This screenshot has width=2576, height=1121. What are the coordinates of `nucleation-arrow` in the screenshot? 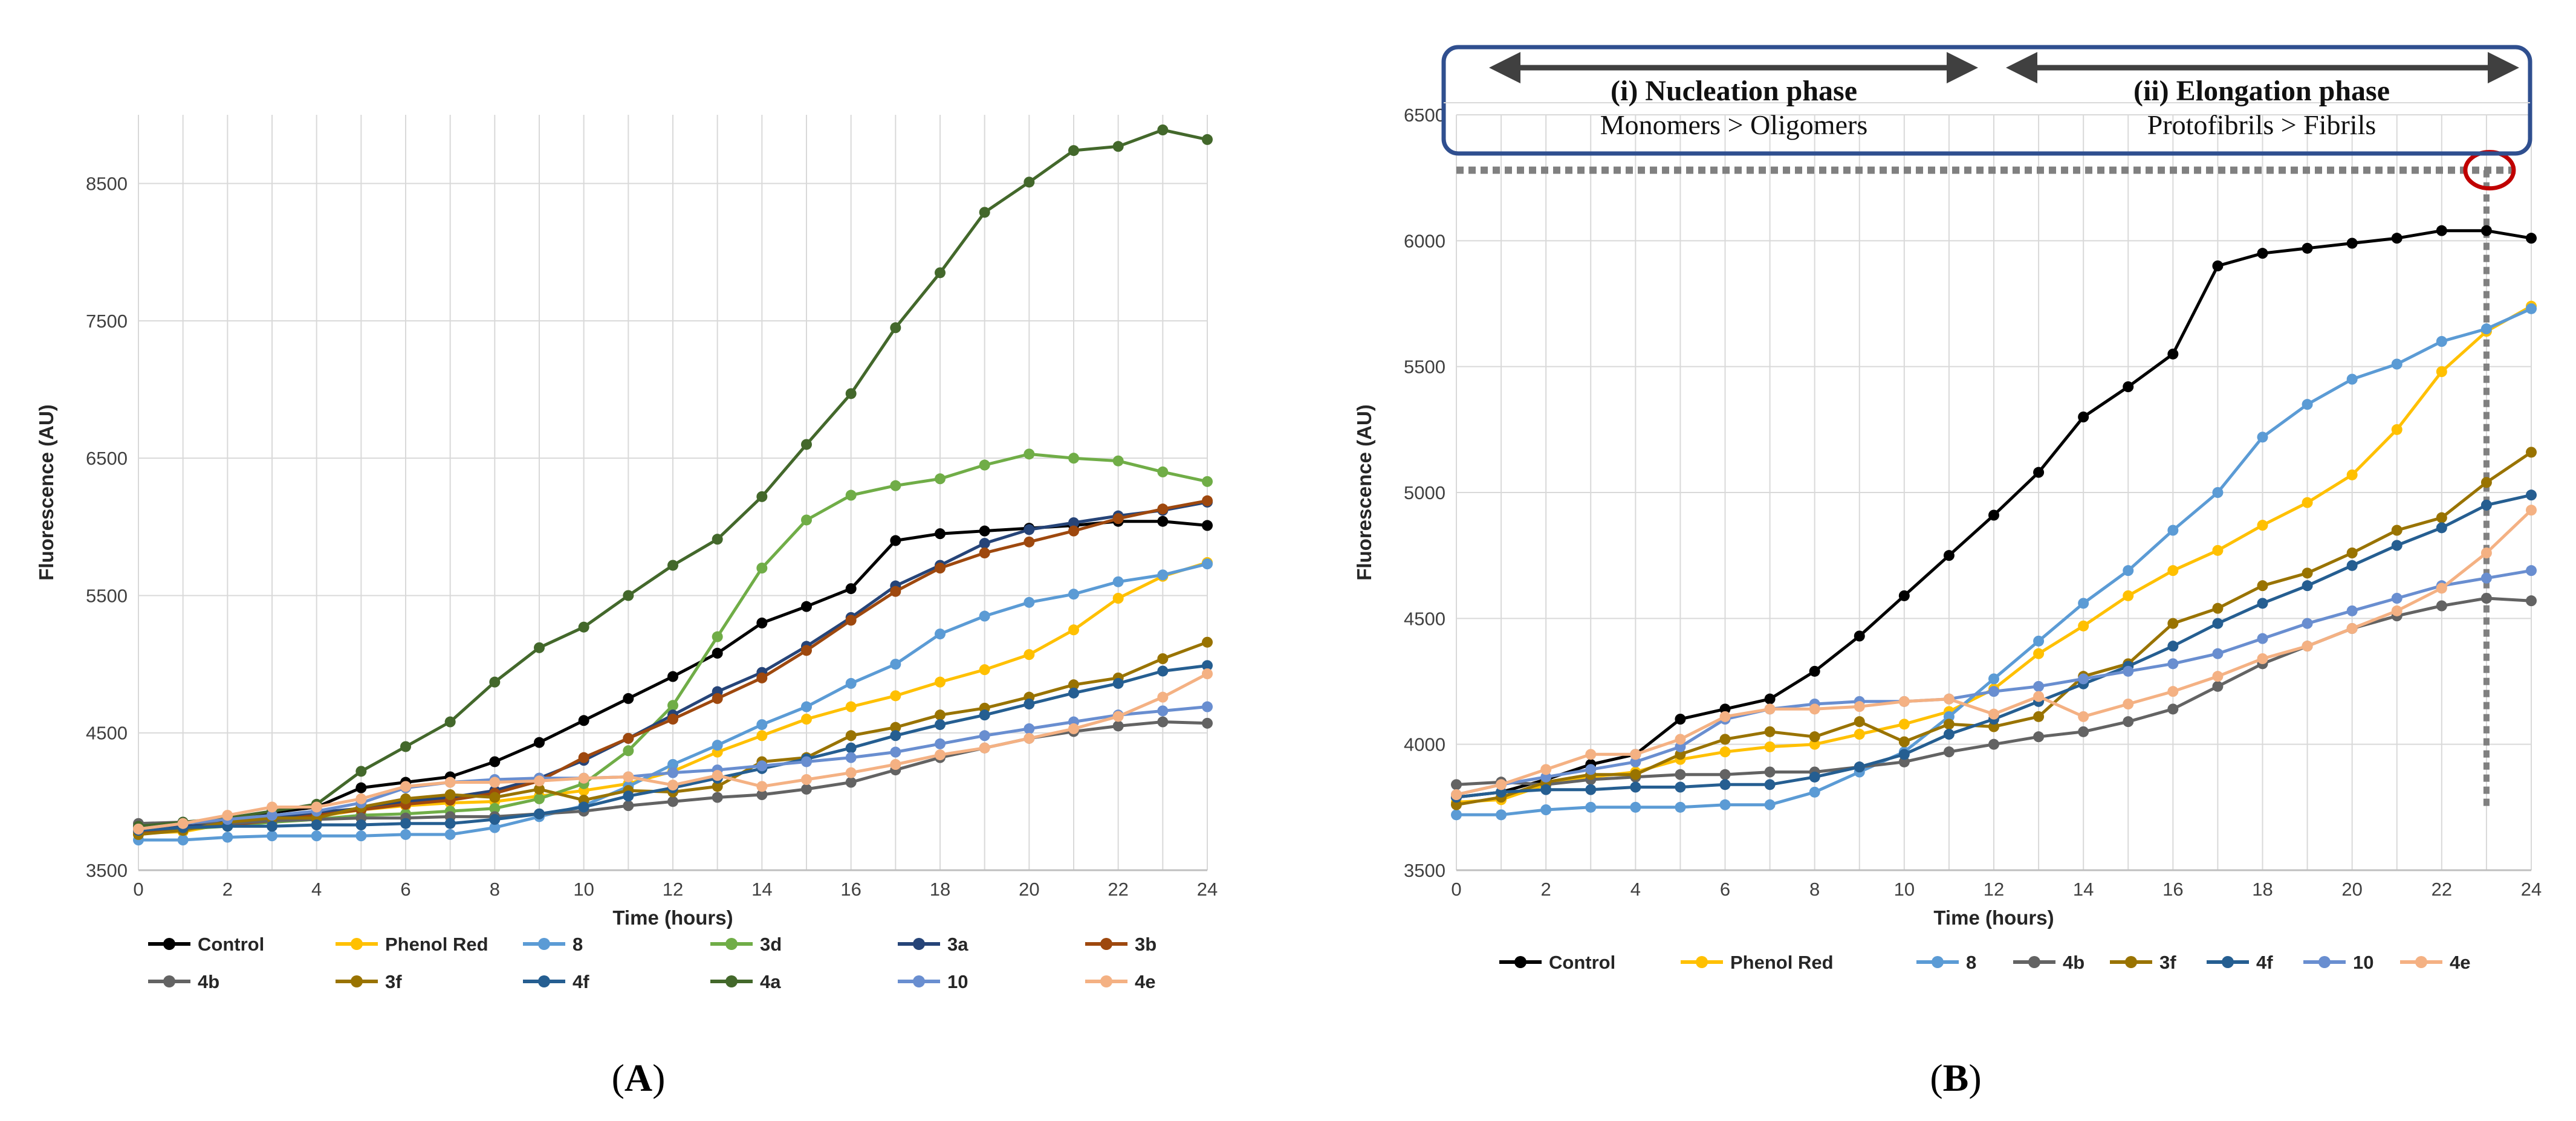 It's located at (1734, 68).